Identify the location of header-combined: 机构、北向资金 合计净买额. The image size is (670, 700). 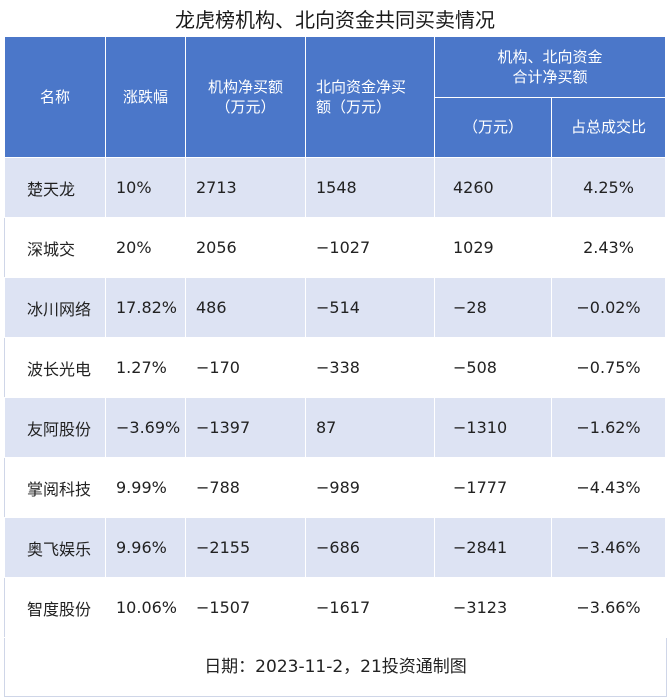
(550, 67).